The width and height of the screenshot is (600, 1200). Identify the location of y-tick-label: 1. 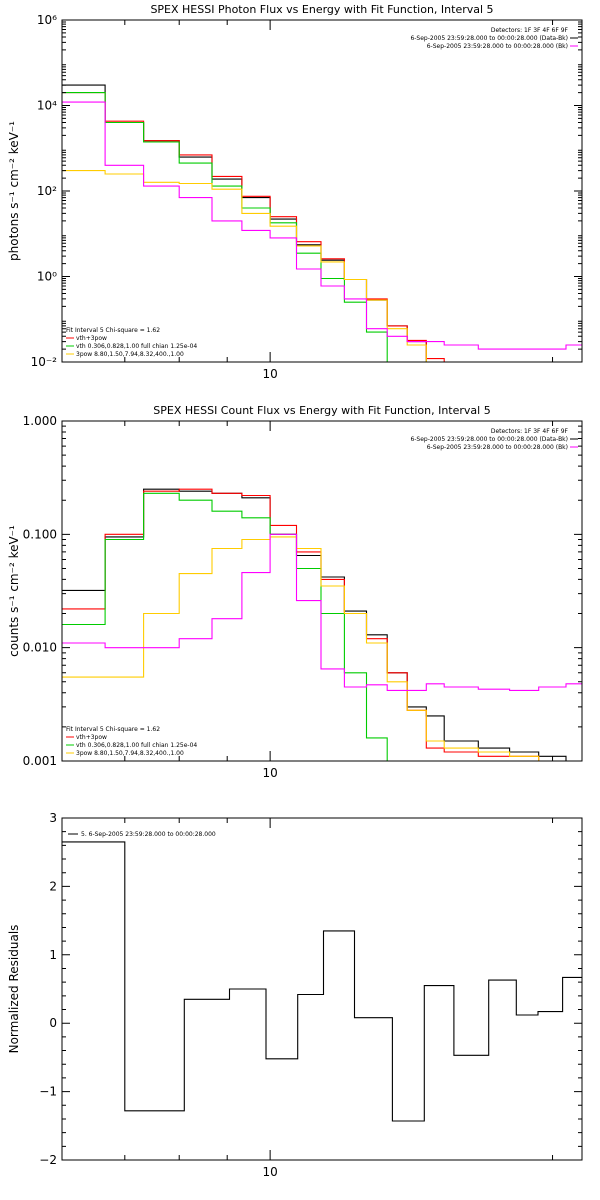
(53, 955).